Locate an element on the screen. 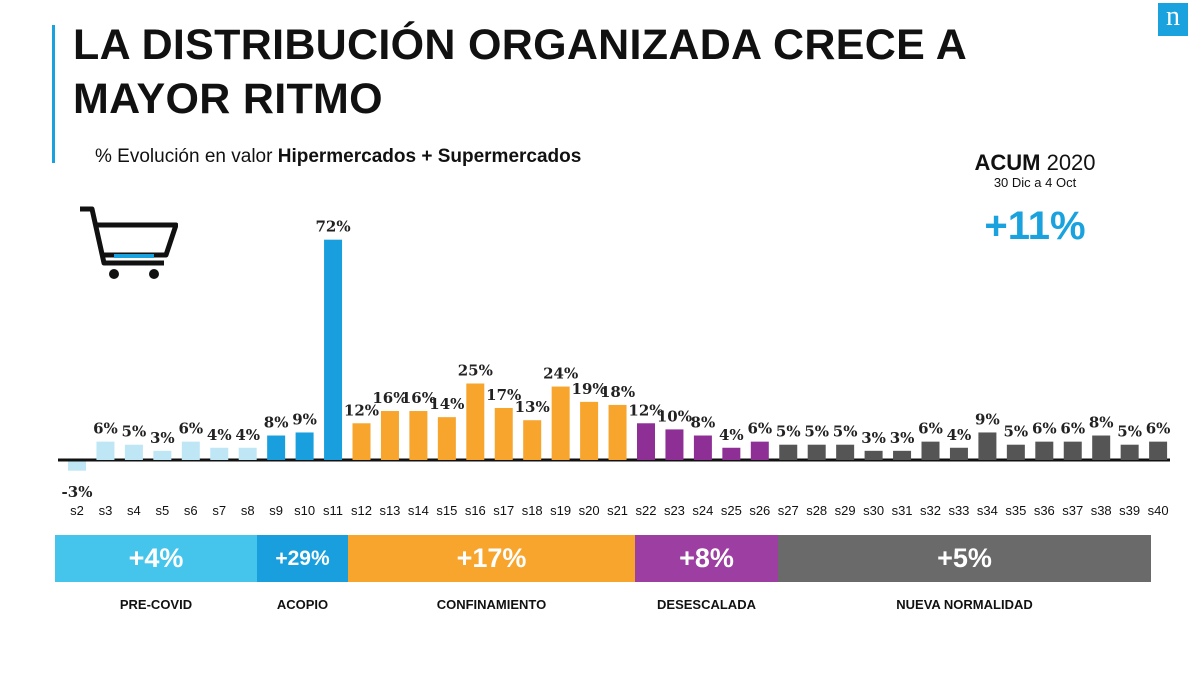  data-label-s23: 10% is located at coordinates (674, 416).